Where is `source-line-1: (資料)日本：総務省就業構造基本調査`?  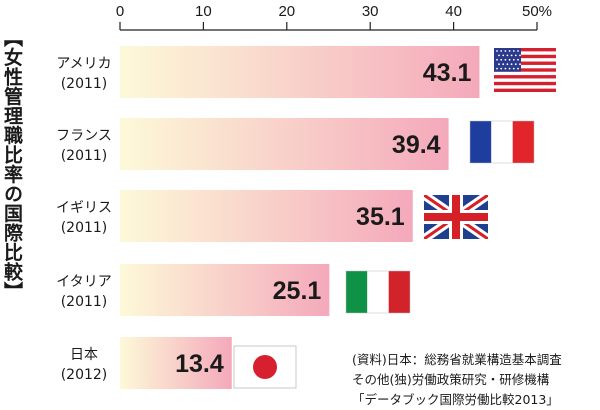 source-line-1: (資料)日本：総務省就業構造基本調査 is located at coordinates (457, 359).